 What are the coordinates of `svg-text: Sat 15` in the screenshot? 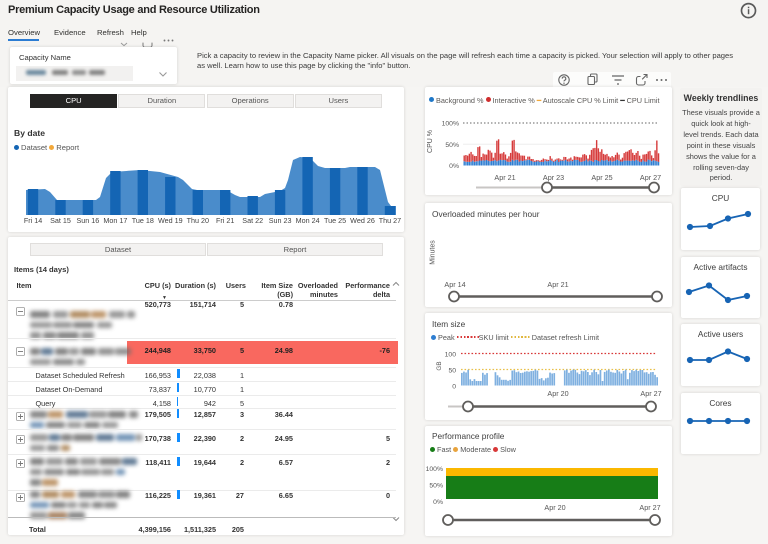 It's located at (60, 220).